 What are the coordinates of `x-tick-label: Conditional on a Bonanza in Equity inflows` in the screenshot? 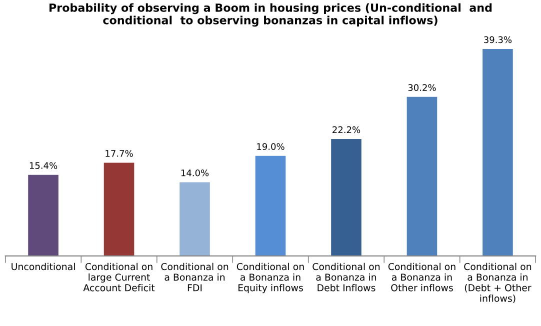 It's located at (270, 278).